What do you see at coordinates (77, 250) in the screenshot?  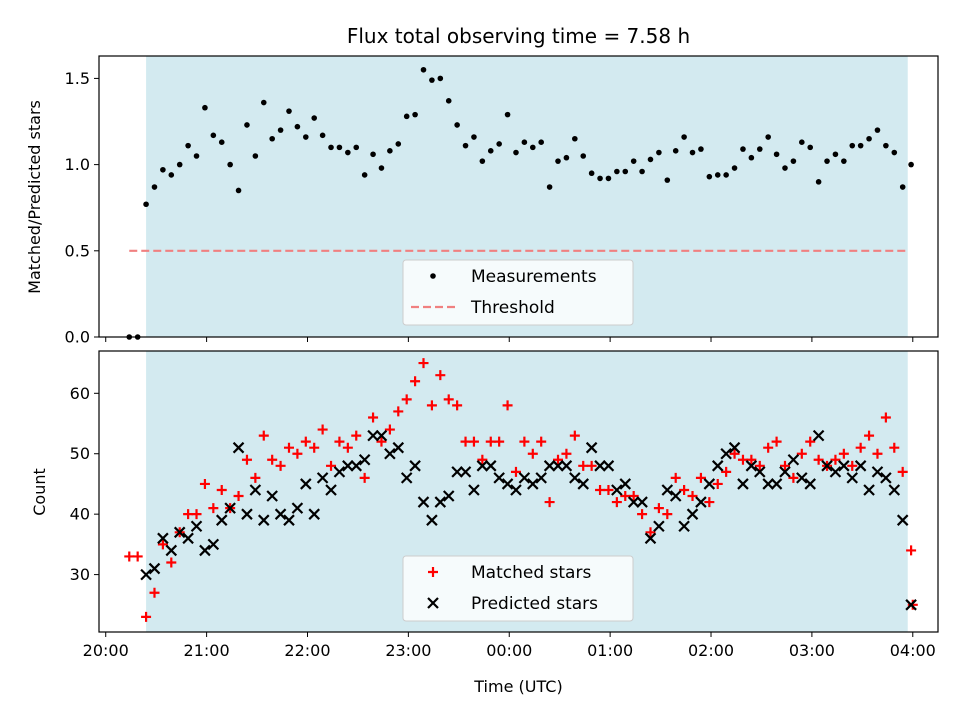 I see `top-y-tick-label: 0.5` at bounding box center [77, 250].